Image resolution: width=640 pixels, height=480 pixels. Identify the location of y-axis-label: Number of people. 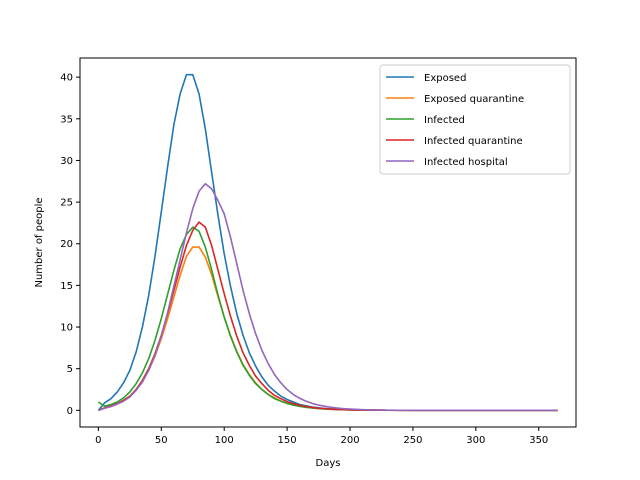
(39, 242).